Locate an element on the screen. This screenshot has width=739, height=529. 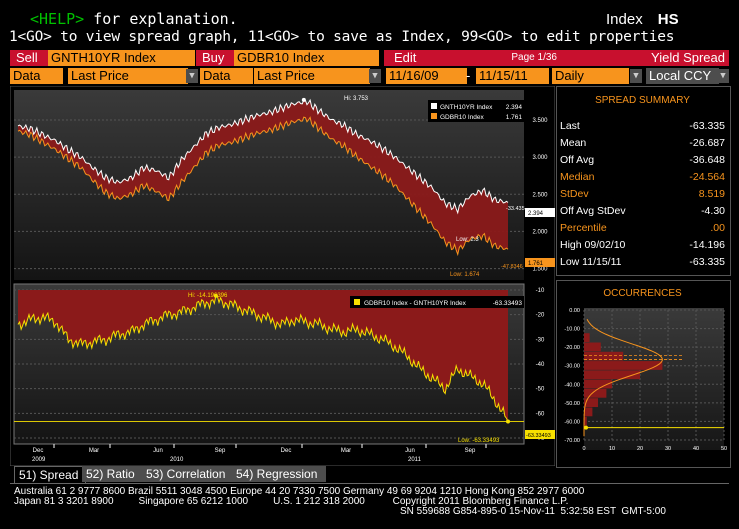
legend-value-spread: -63.33493 is located at coordinates (508, 303).